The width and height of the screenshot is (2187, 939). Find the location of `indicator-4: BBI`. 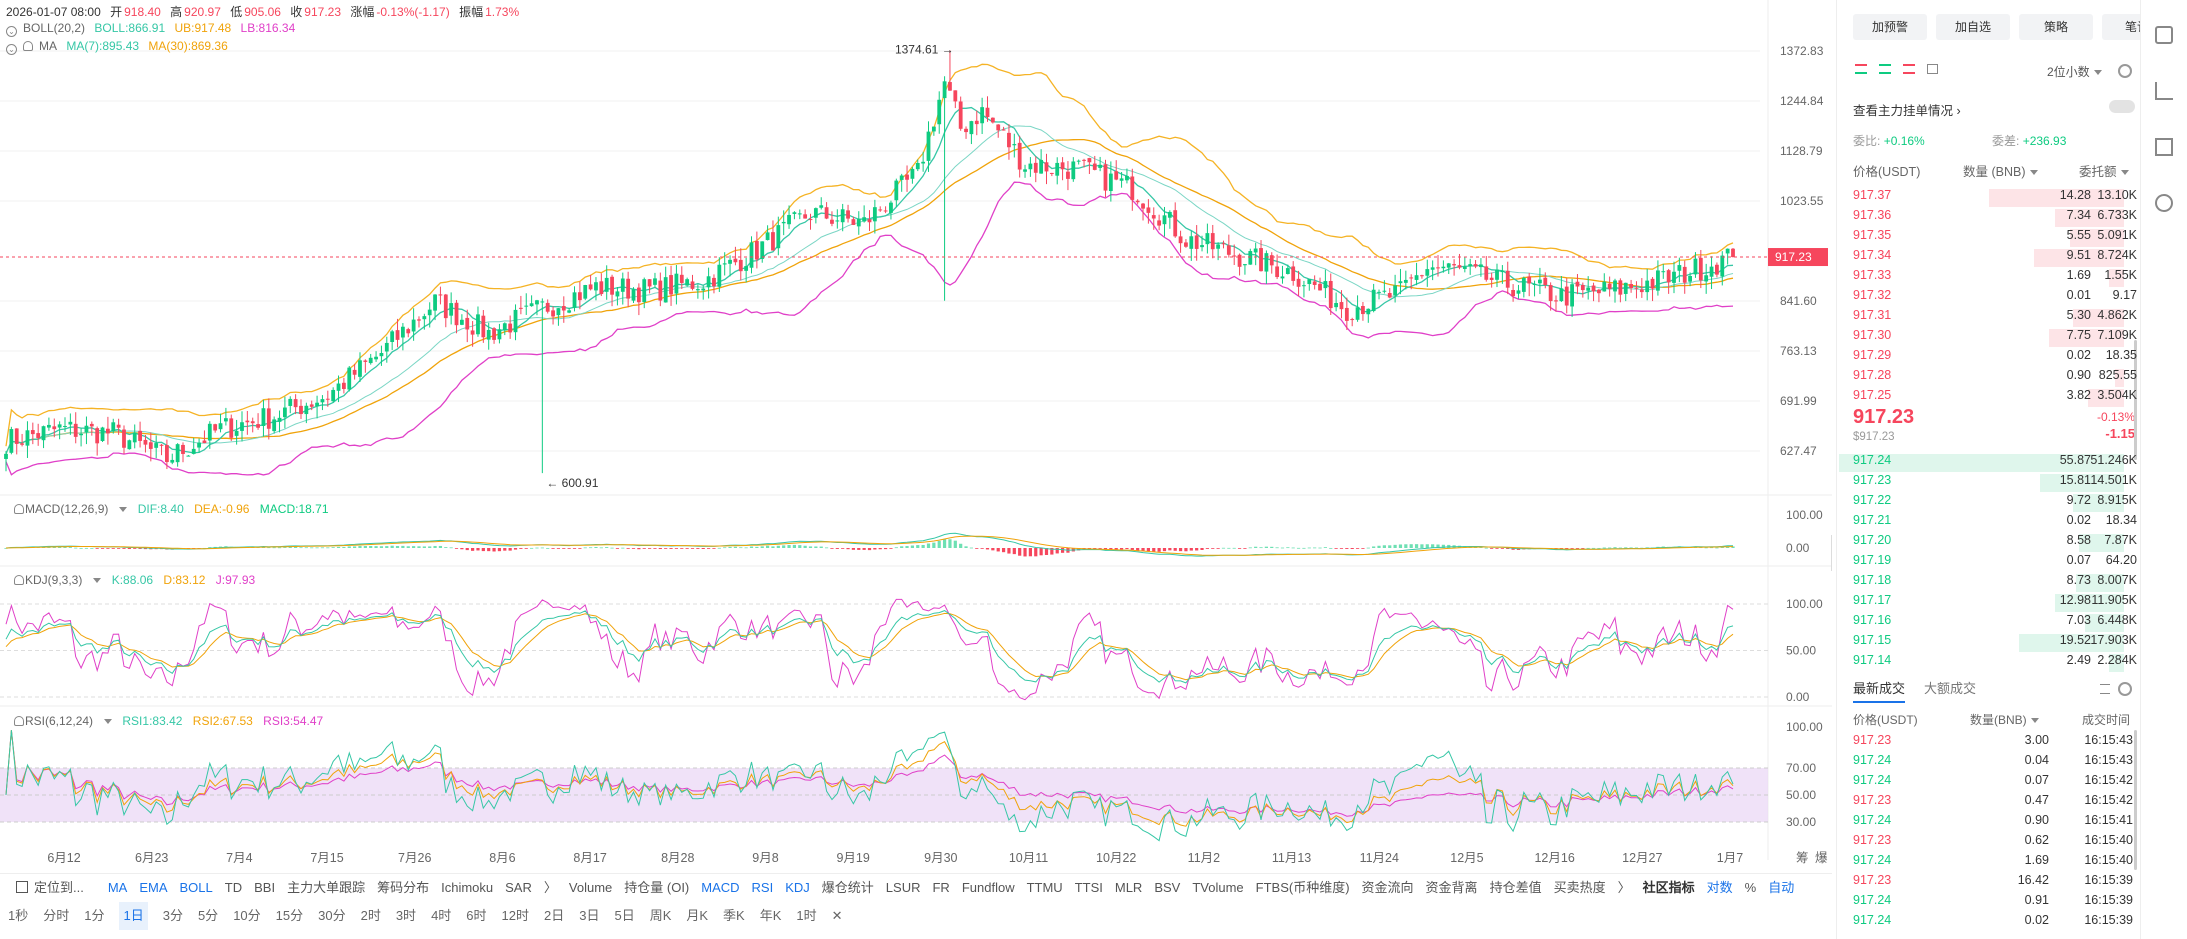

indicator-4: BBI is located at coordinates (265, 887).